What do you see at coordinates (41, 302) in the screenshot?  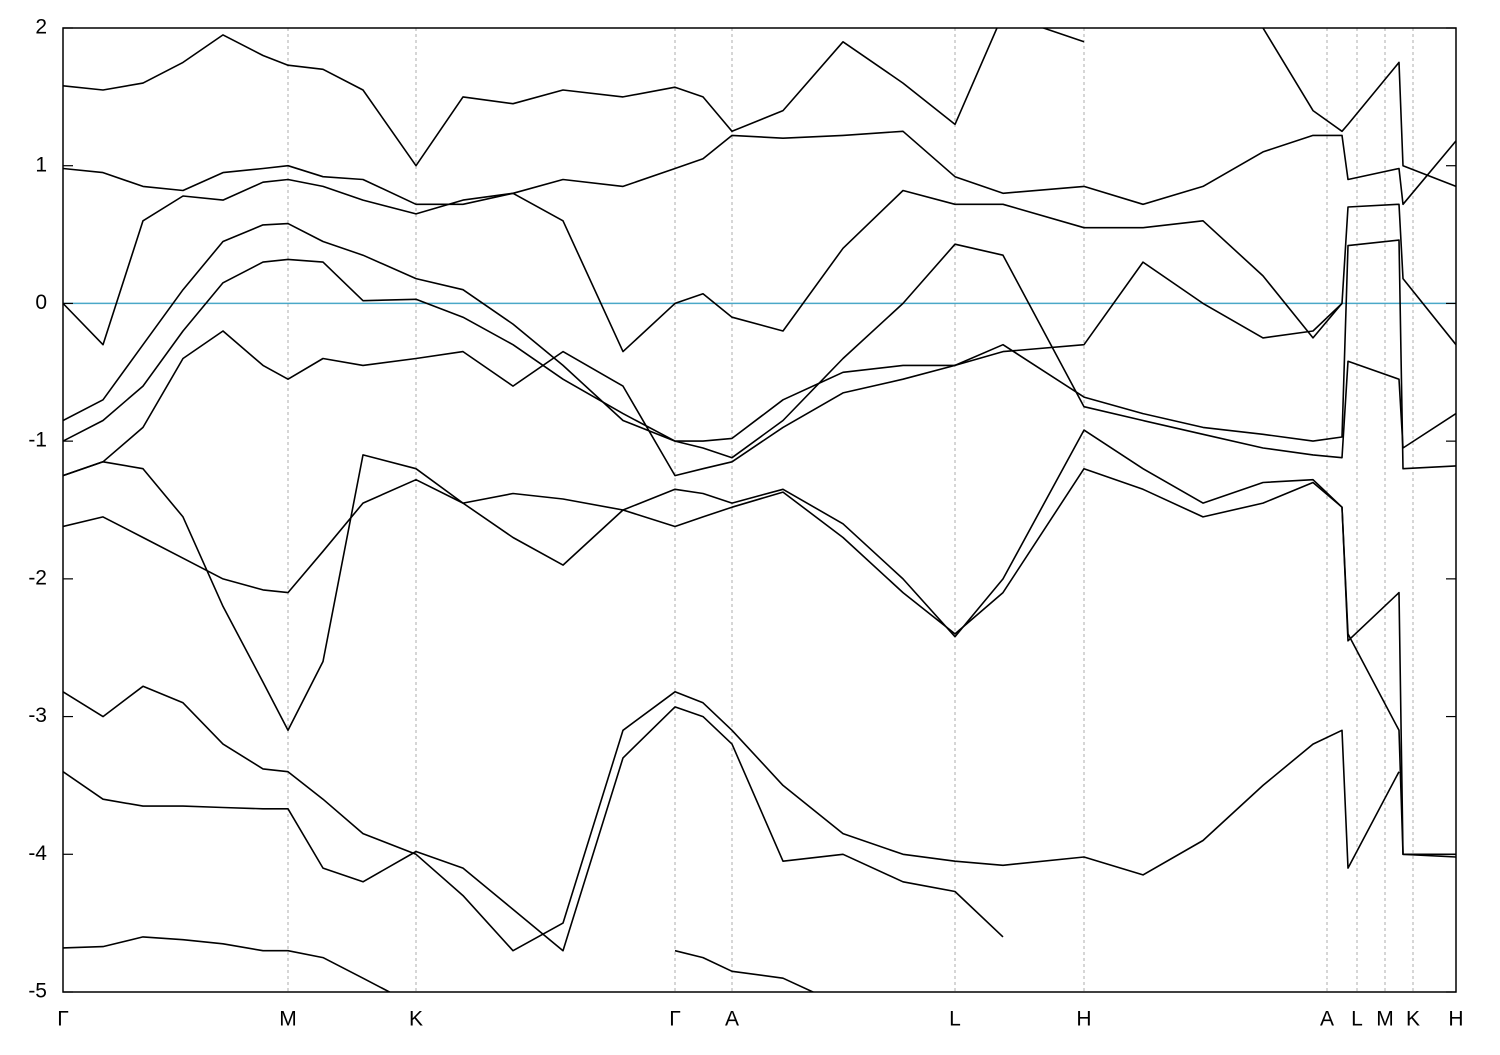 I see `y-tick-label: 0` at bounding box center [41, 302].